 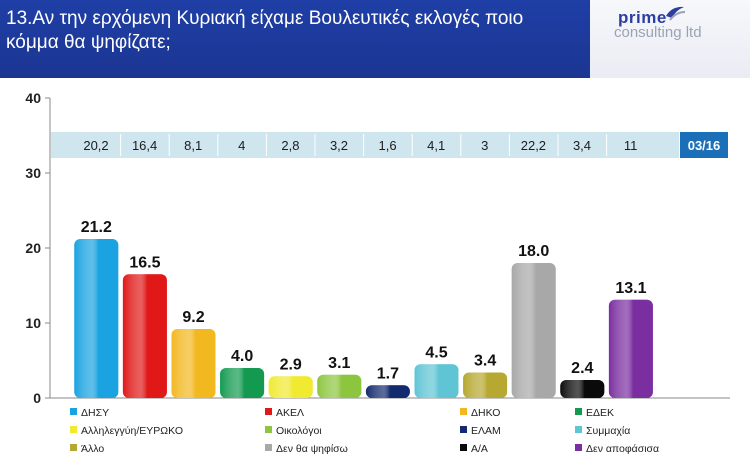 What do you see at coordinates (533, 145) in the screenshot?
I see `previous-value-label: 22,2` at bounding box center [533, 145].